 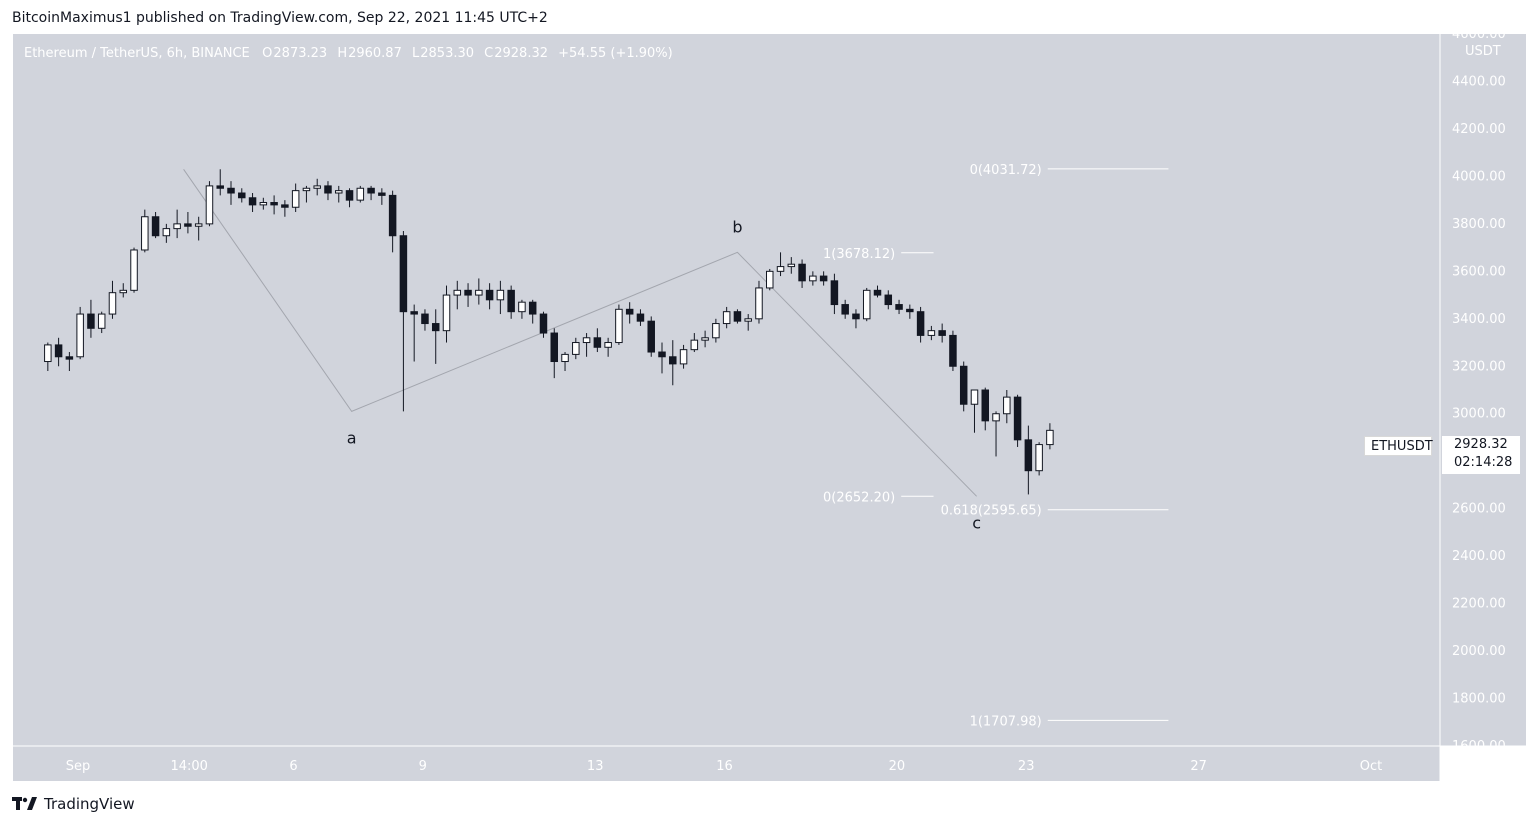 What do you see at coordinates (724, 766) in the screenshot?
I see `x-tick-label-5: 16` at bounding box center [724, 766].